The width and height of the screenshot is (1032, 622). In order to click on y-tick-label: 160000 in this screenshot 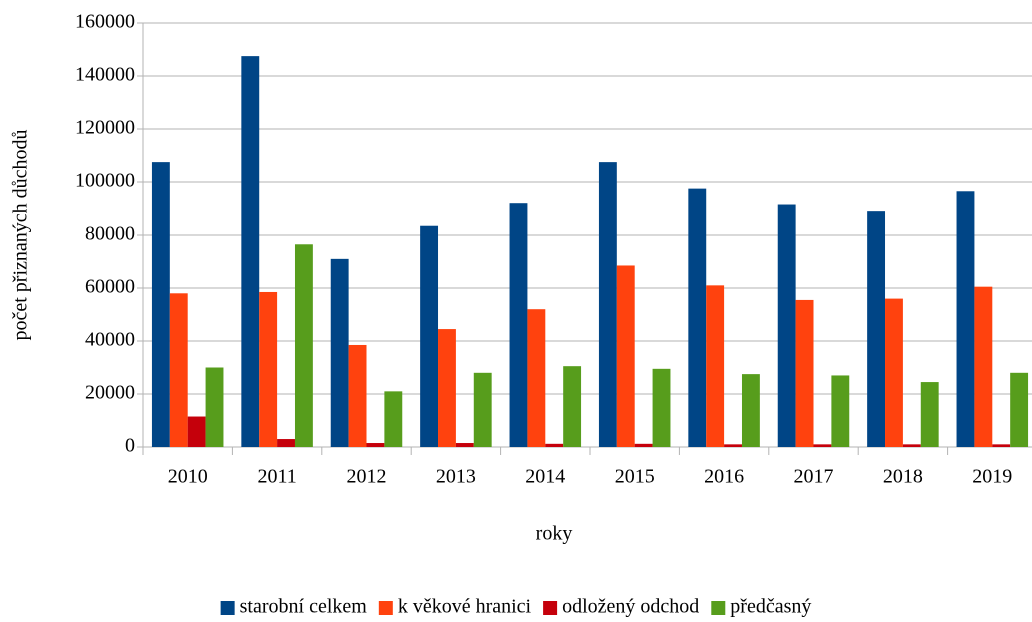, I will do `click(105, 22)`.